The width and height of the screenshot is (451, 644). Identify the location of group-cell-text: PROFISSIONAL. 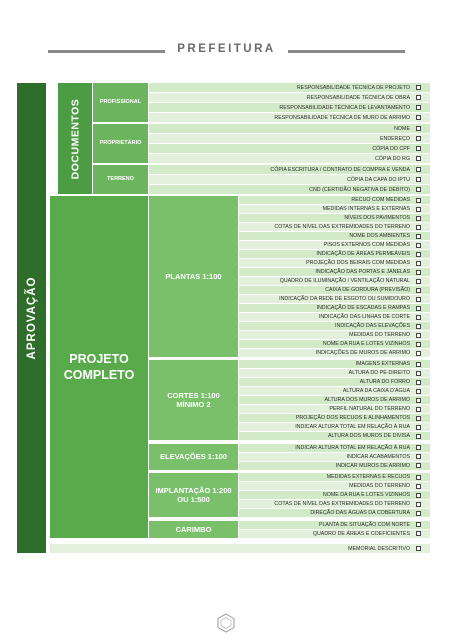
(120, 102).